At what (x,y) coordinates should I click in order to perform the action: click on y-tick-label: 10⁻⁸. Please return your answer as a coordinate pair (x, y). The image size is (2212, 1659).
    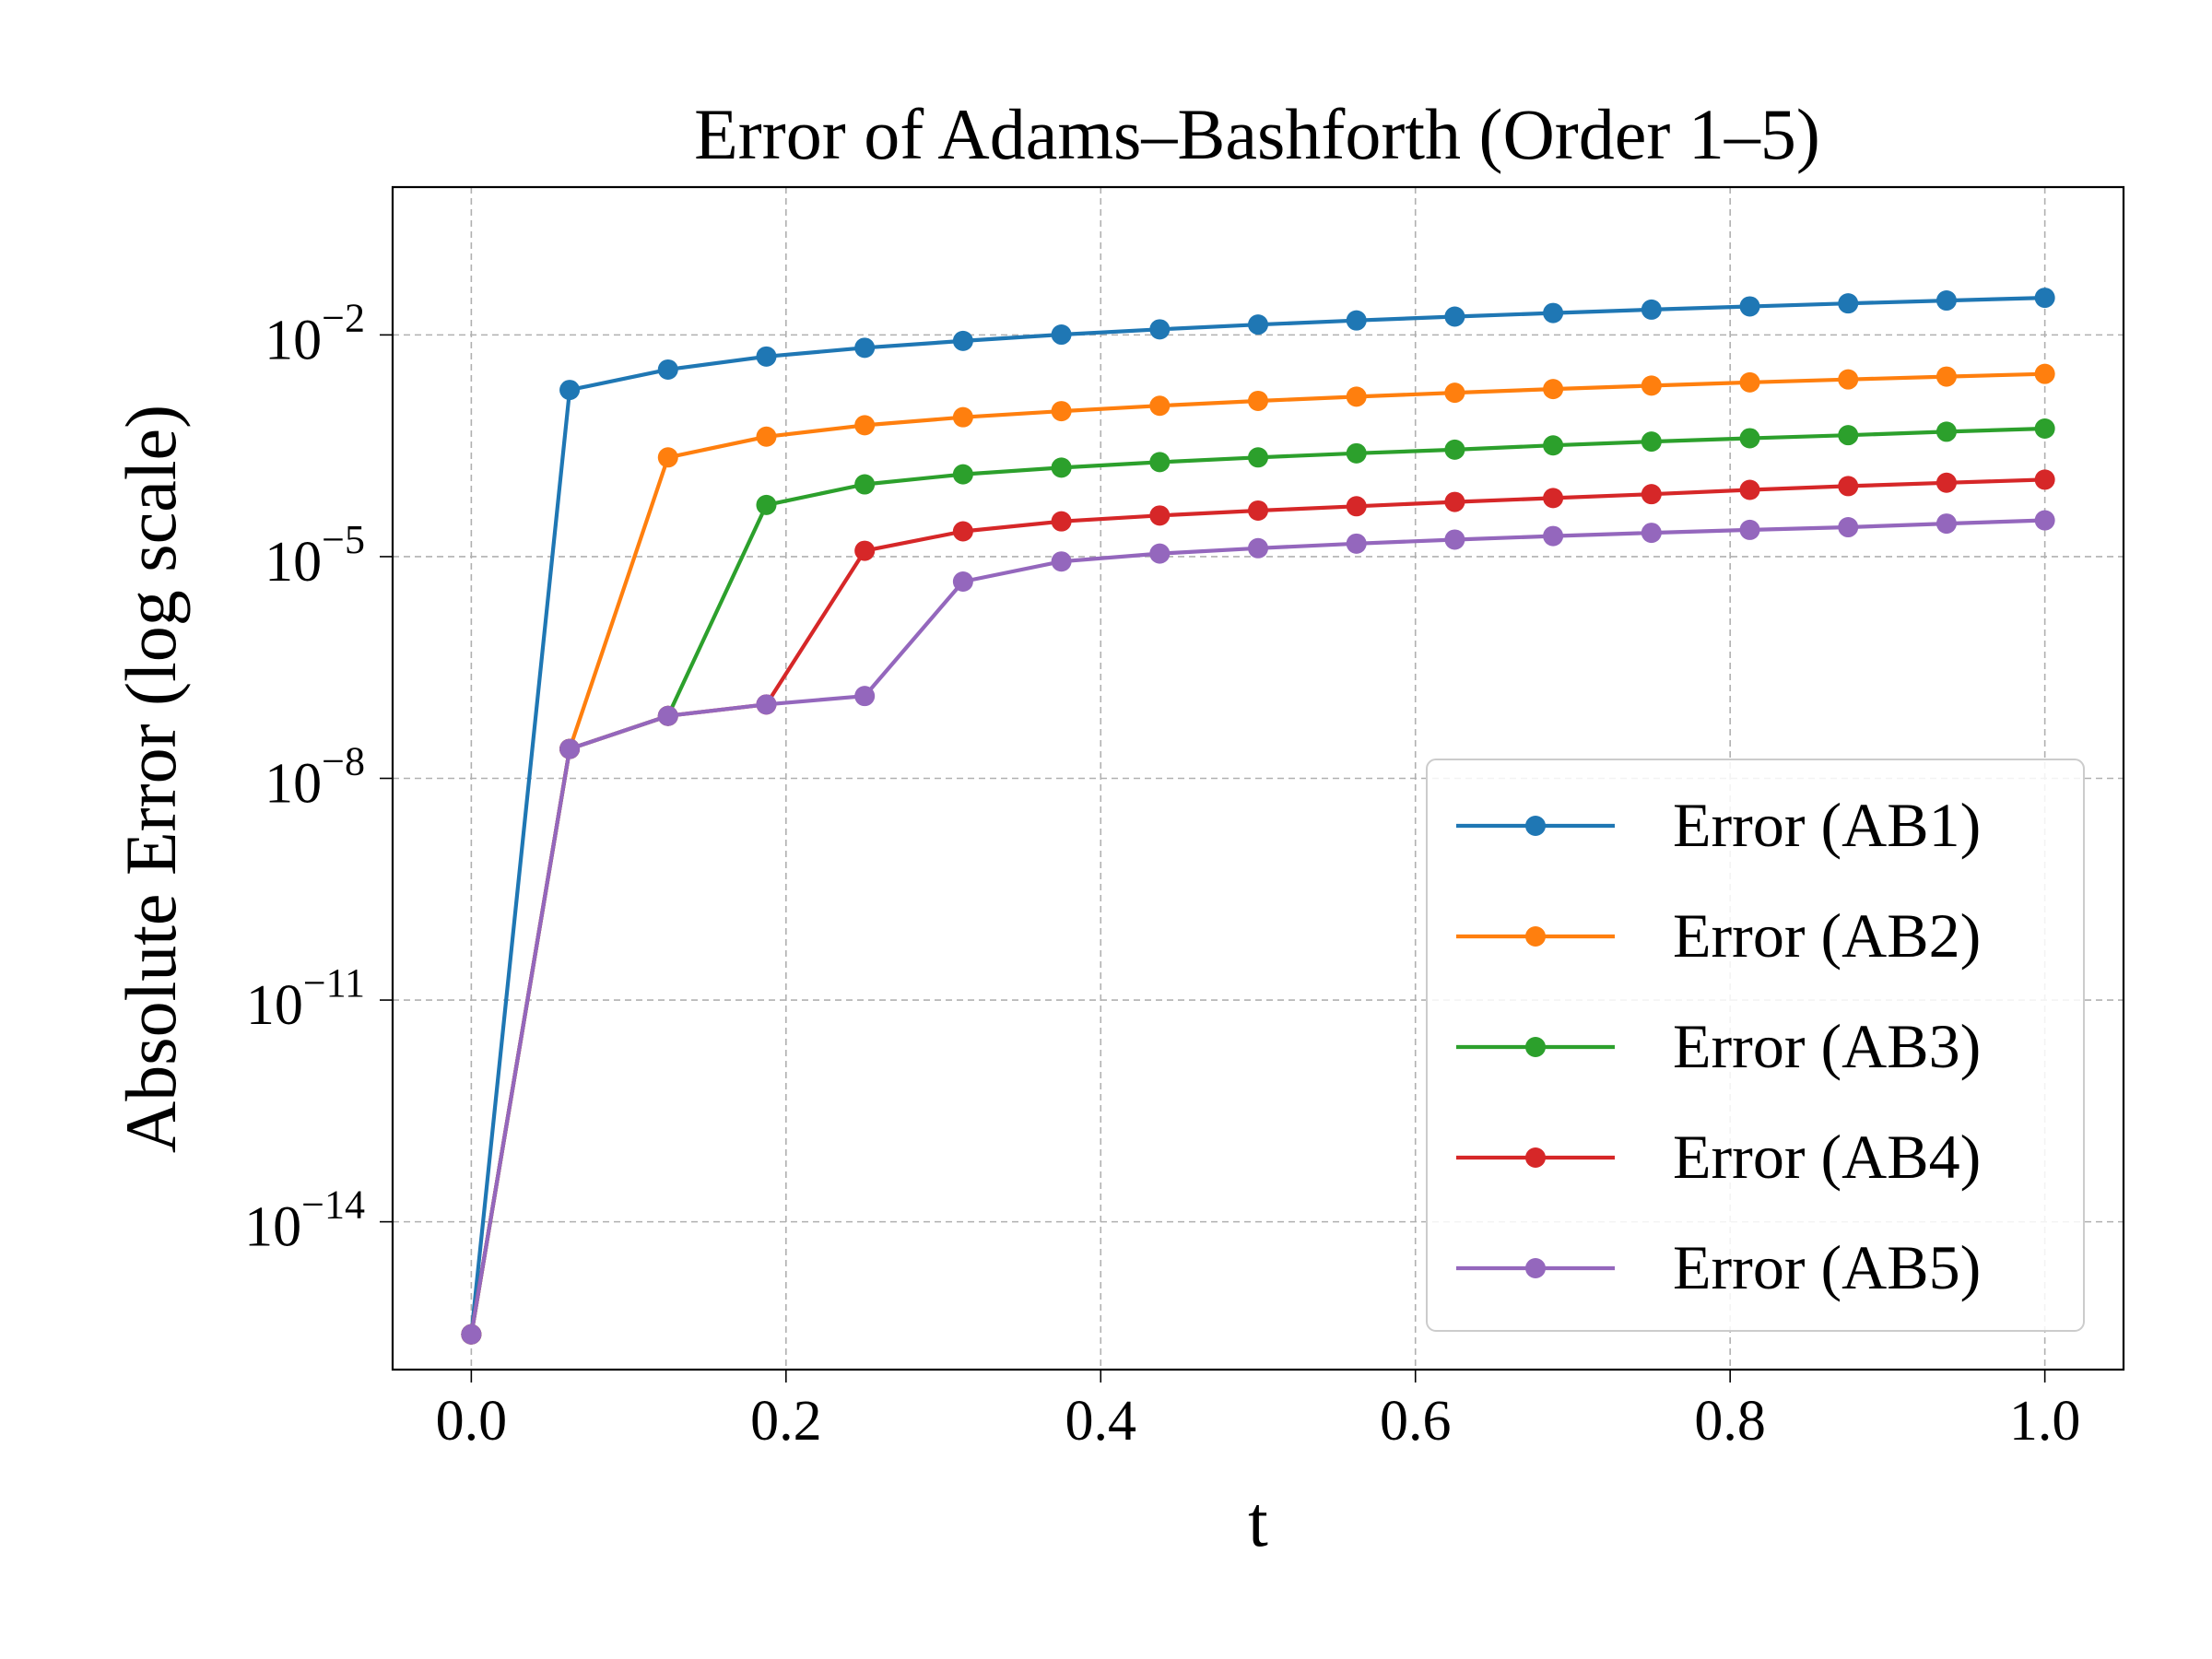
    Looking at the image, I should click on (315, 777).